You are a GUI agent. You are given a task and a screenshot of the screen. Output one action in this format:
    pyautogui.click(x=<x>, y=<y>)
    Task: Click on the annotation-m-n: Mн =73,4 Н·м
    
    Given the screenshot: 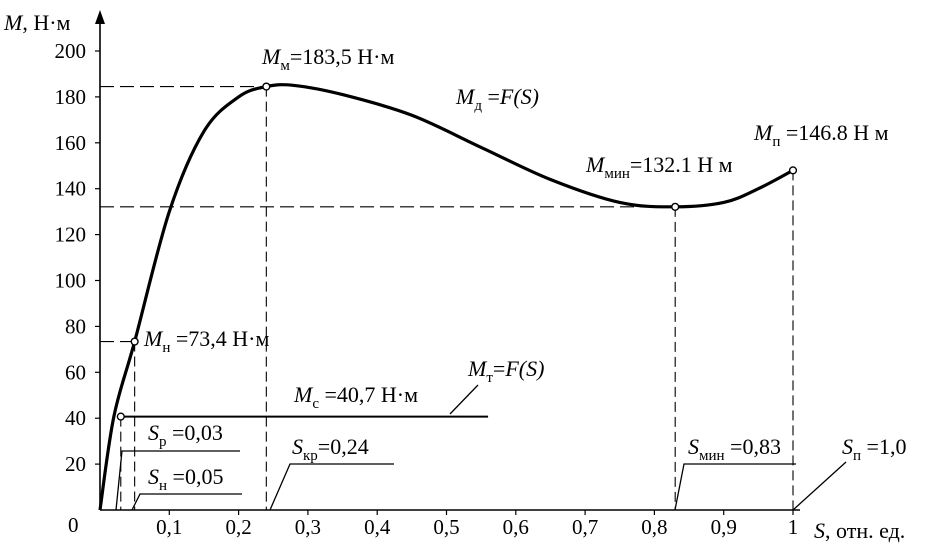 What is the action you would take?
    pyautogui.click(x=206, y=341)
    